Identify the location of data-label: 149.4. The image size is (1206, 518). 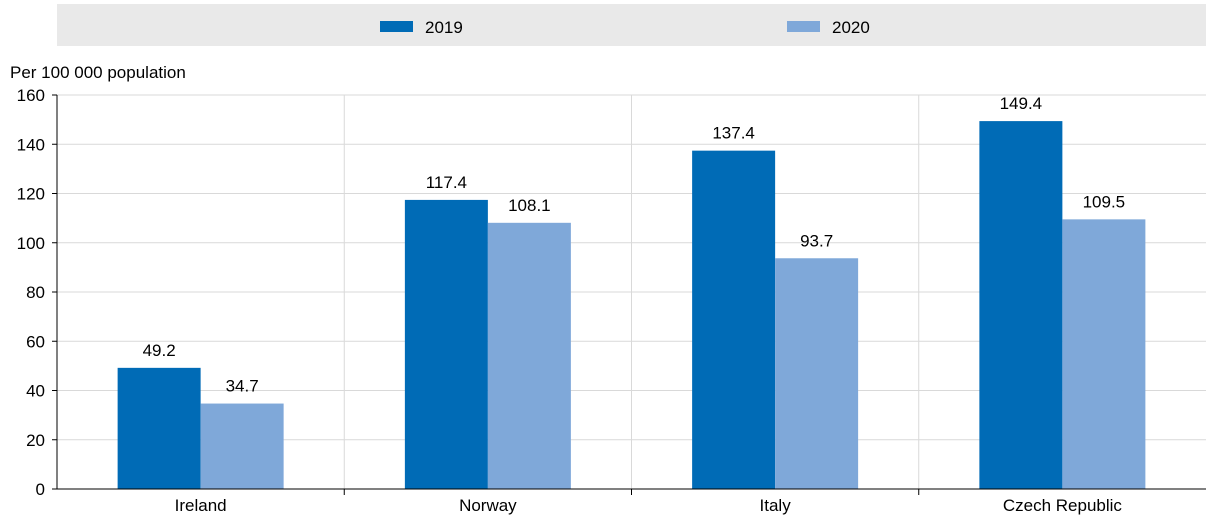
(1021, 103).